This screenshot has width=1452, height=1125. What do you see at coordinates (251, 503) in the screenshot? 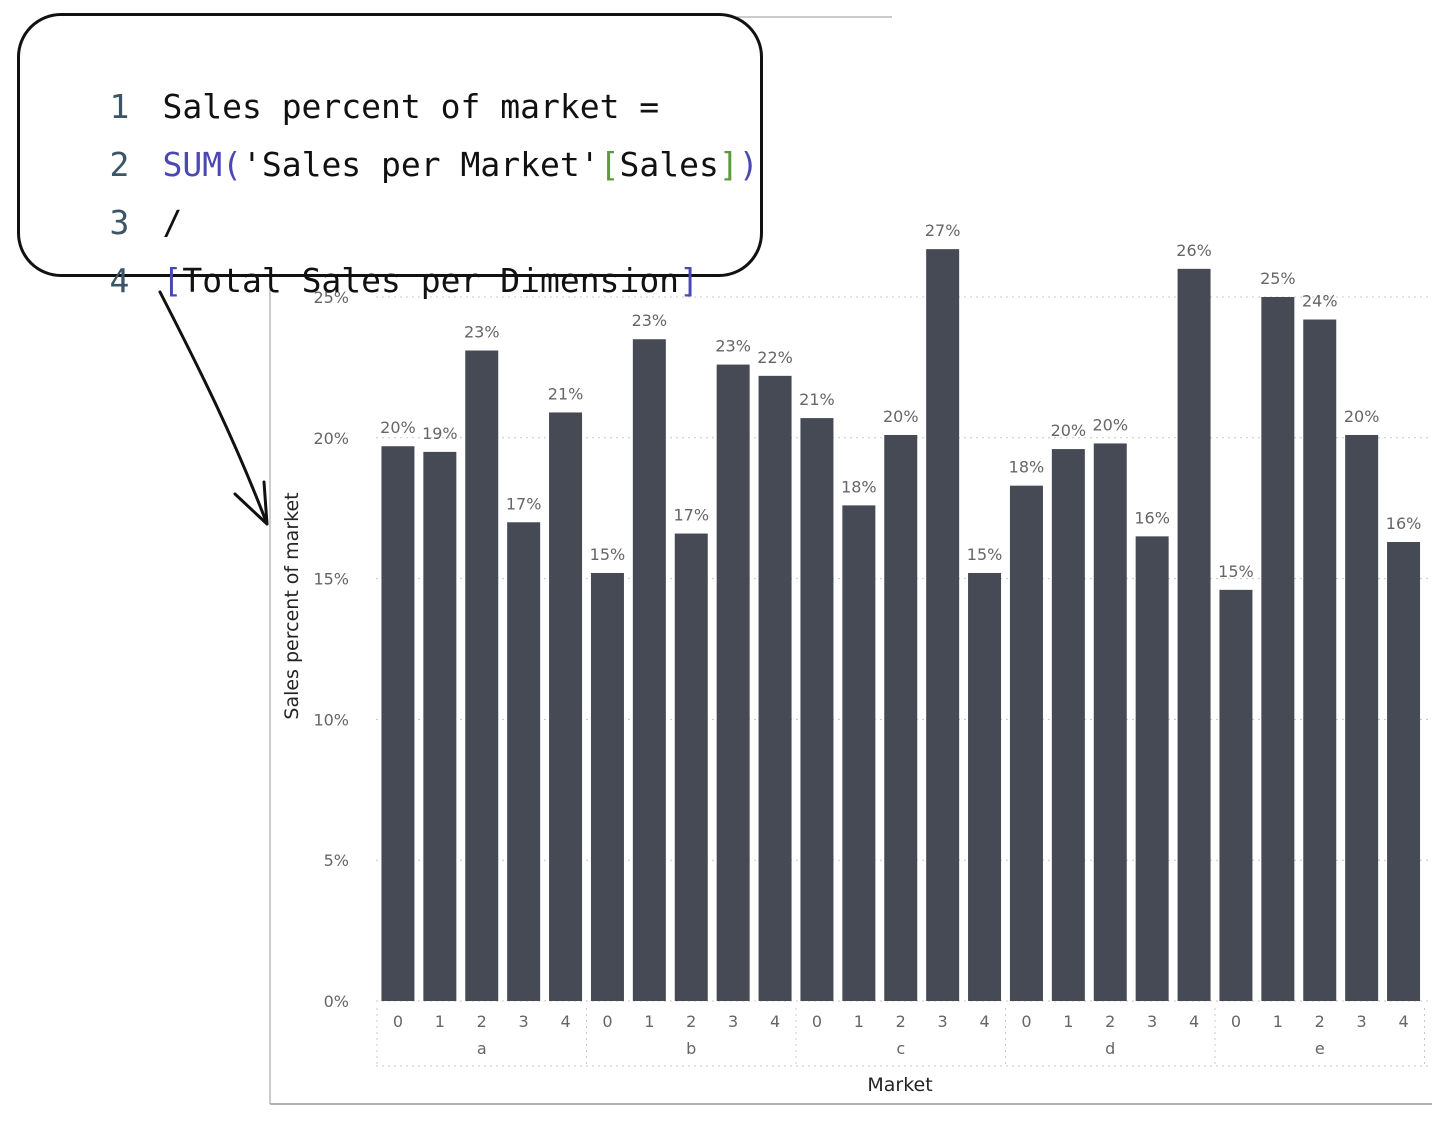
I see `callout-arrowhead` at bounding box center [251, 503].